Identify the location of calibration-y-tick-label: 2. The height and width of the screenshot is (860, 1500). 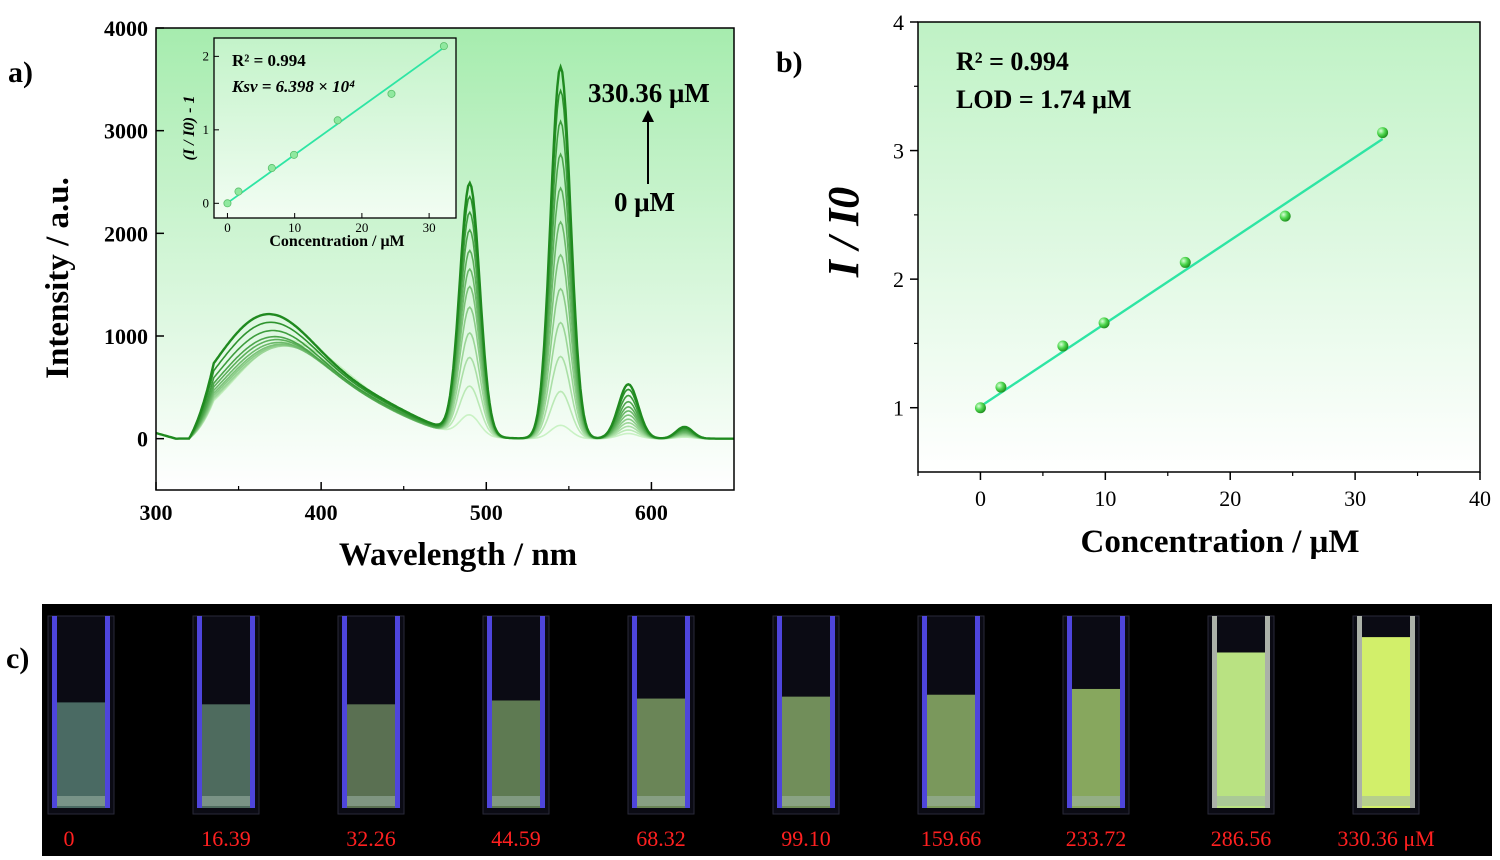
(898, 279).